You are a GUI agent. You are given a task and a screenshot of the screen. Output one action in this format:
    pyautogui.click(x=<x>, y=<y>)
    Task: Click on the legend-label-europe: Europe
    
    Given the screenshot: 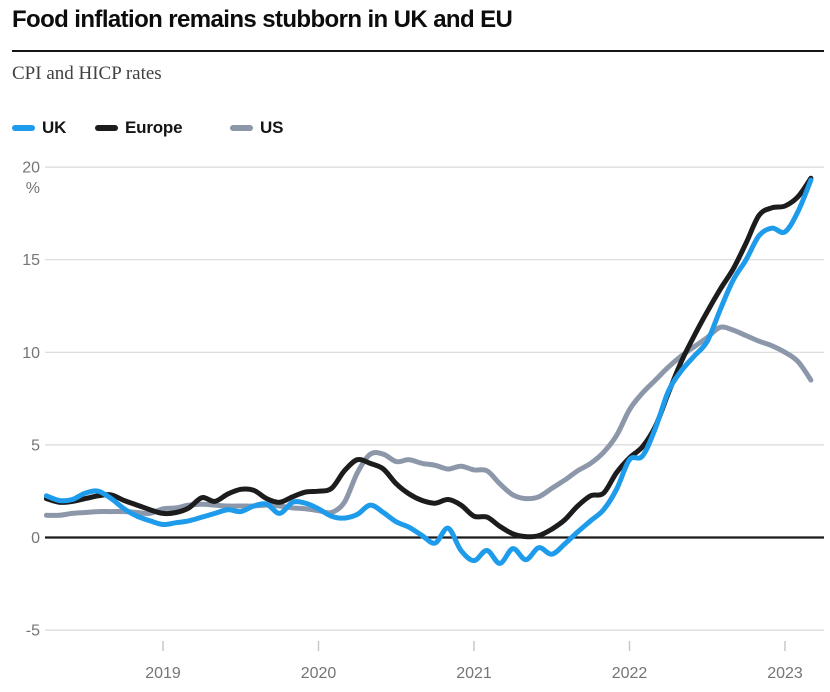 What is the action you would take?
    pyautogui.click(x=154, y=127)
    